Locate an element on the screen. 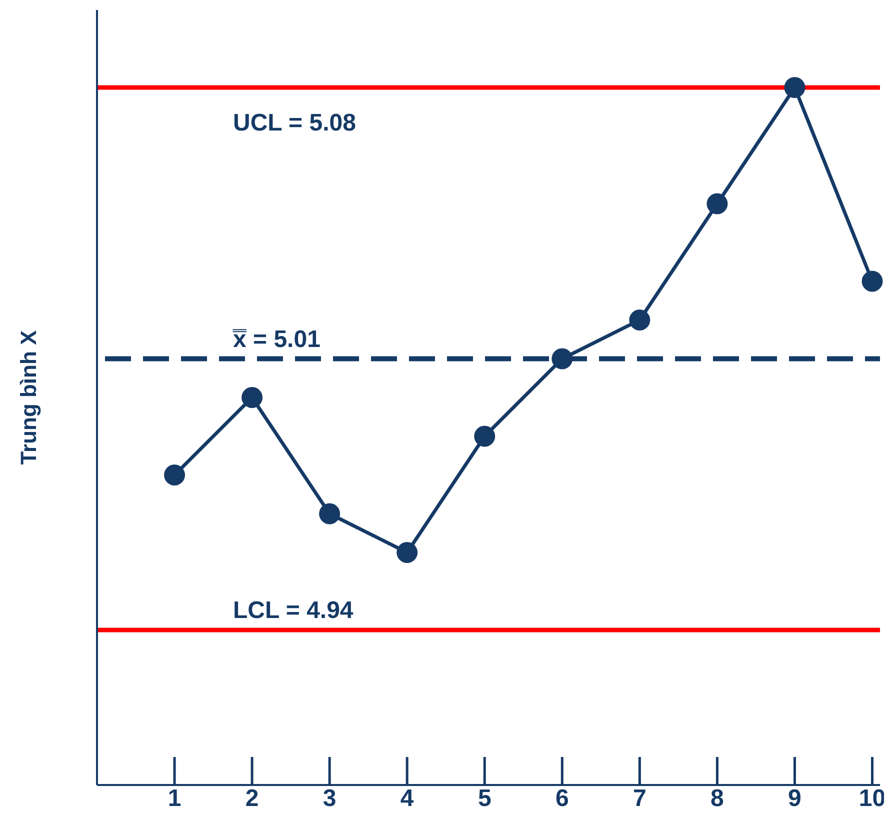  x-tick-label: 1 is located at coordinates (175, 798).